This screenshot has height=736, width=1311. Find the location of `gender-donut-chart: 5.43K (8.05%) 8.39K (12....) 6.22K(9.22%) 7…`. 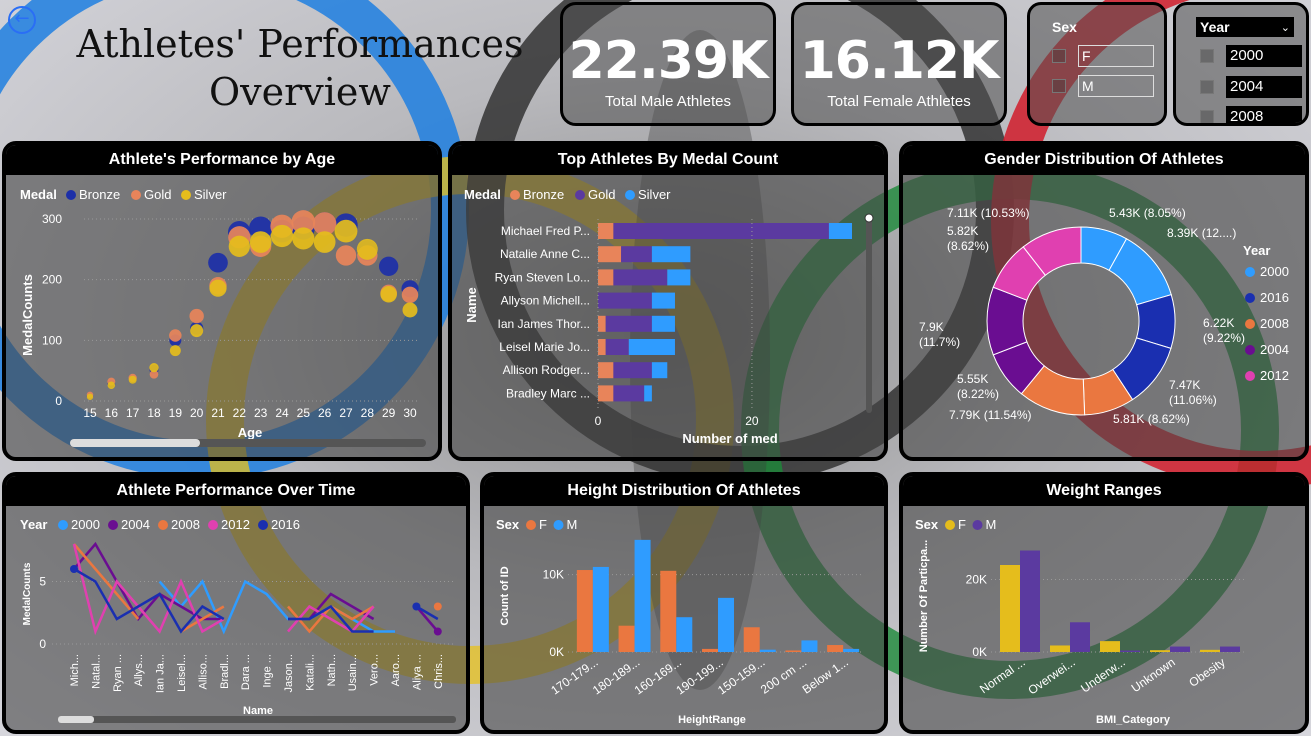

gender-donut-chart: 5.43K (8.05%) 8.39K (12....) 6.22K(9.22%) 7… is located at coordinates (1104, 301).